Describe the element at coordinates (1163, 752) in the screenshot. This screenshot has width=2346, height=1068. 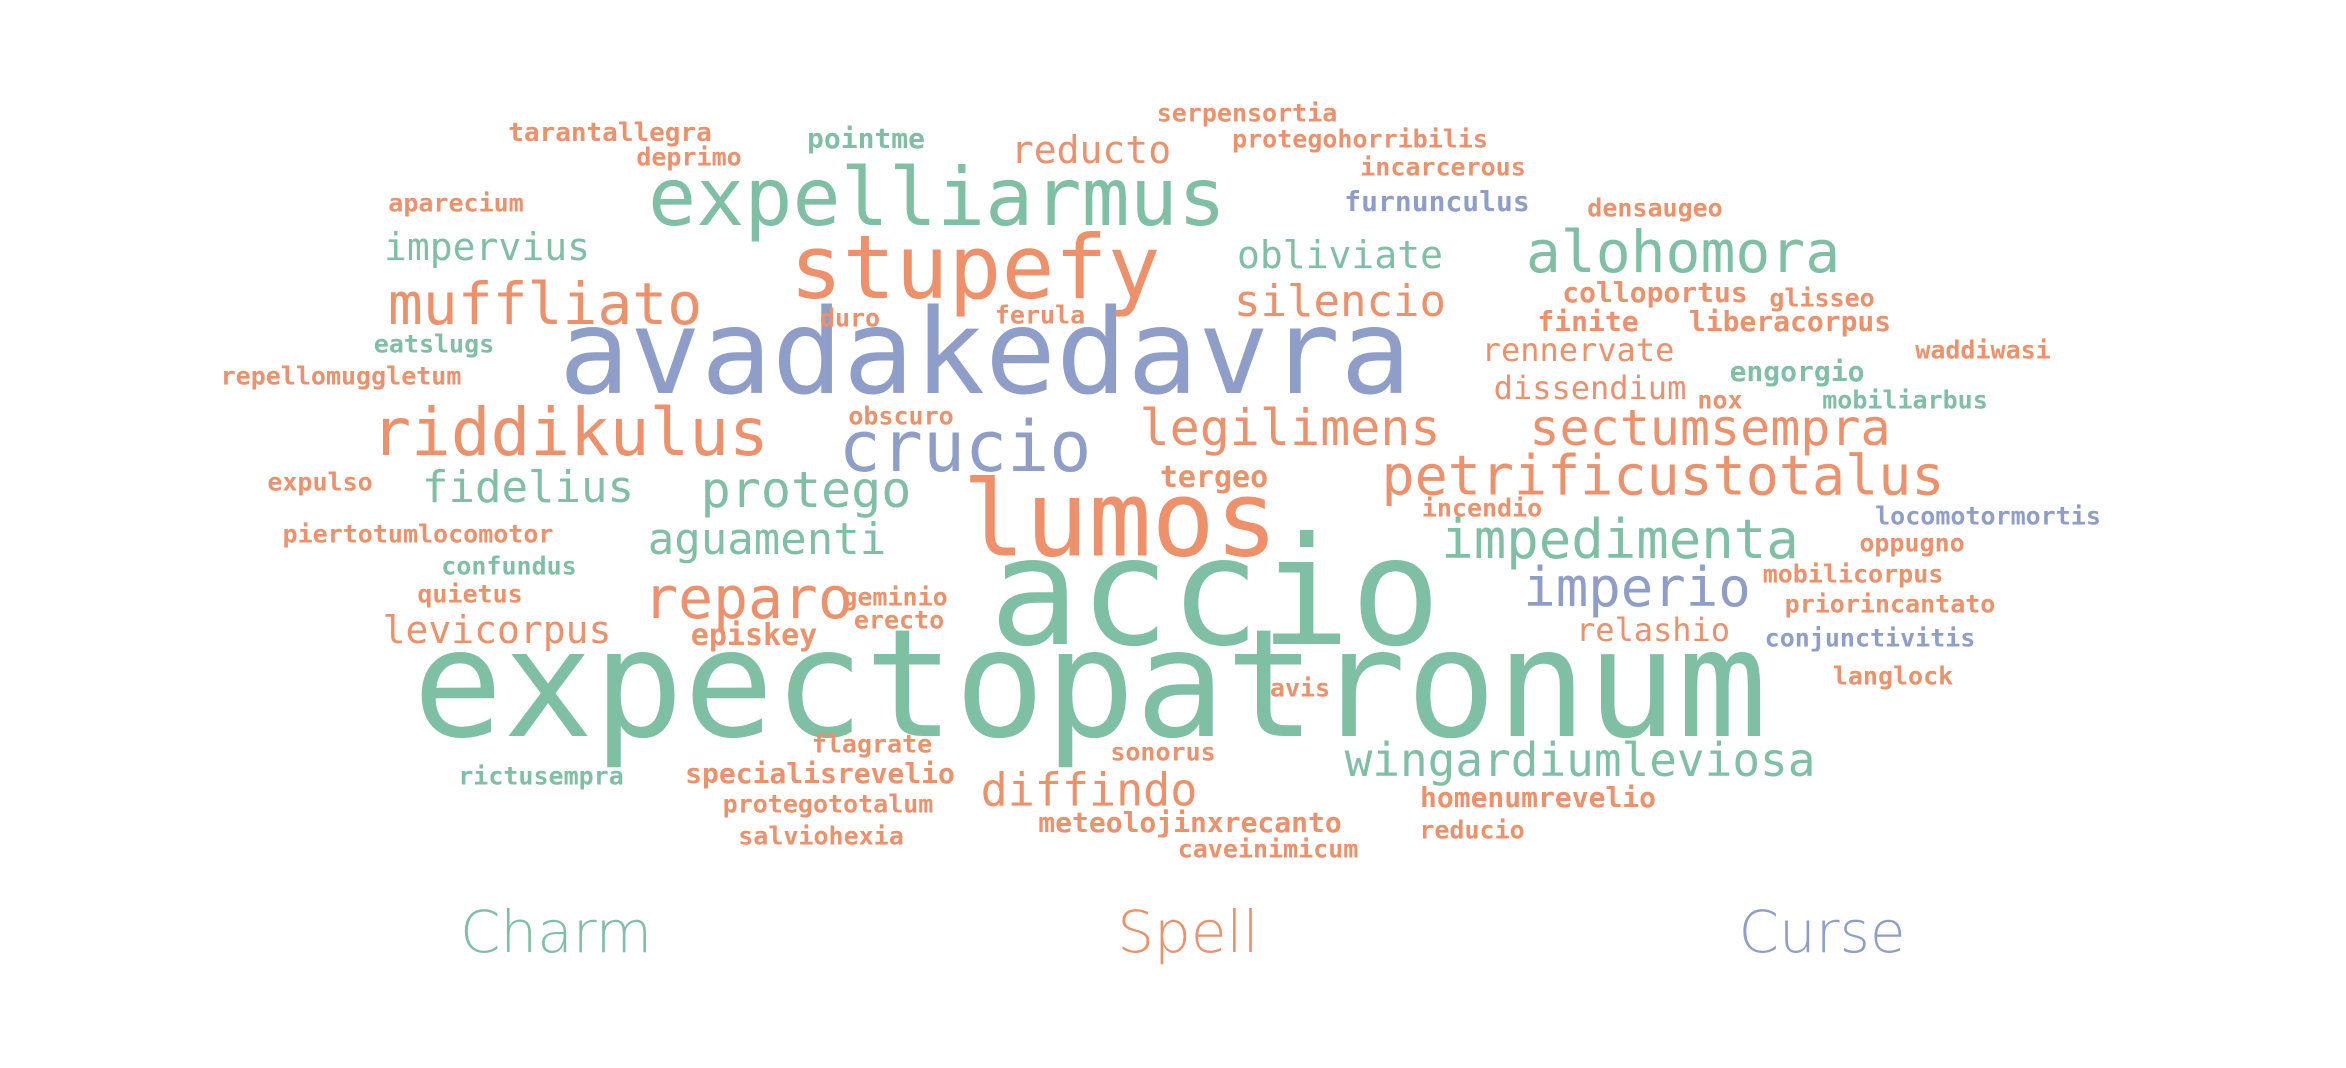
I see `word-sonorus: sonorus` at that location.